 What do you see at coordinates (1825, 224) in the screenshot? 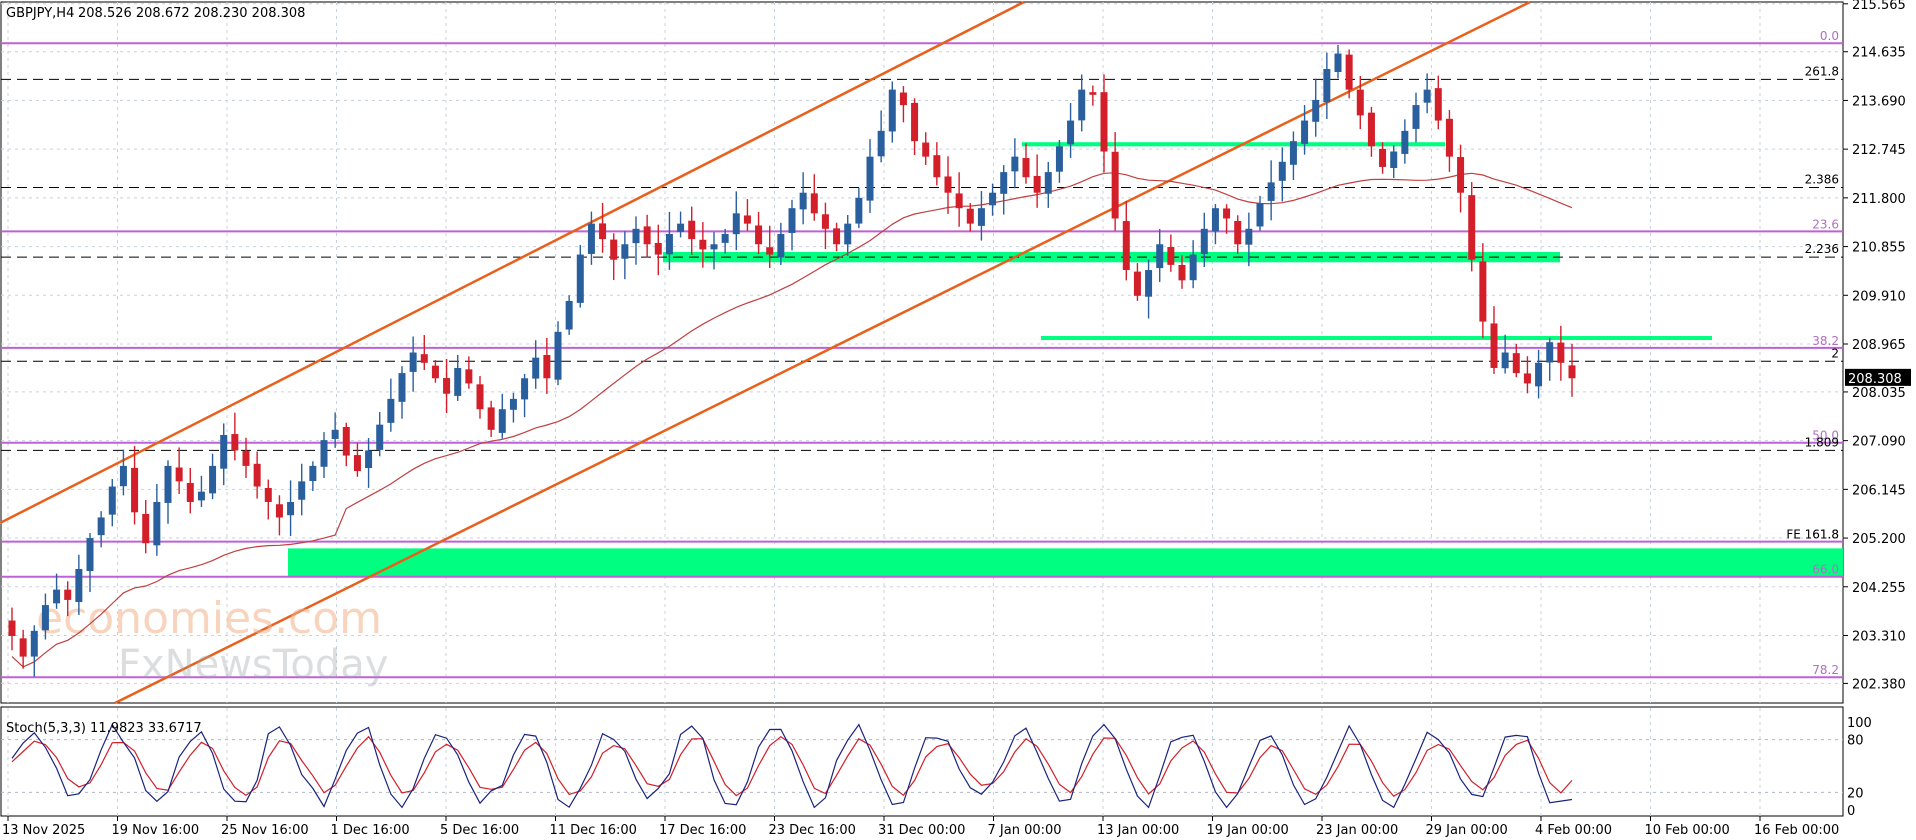
I see `fib-label: 23.6` at bounding box center [1825, 224].